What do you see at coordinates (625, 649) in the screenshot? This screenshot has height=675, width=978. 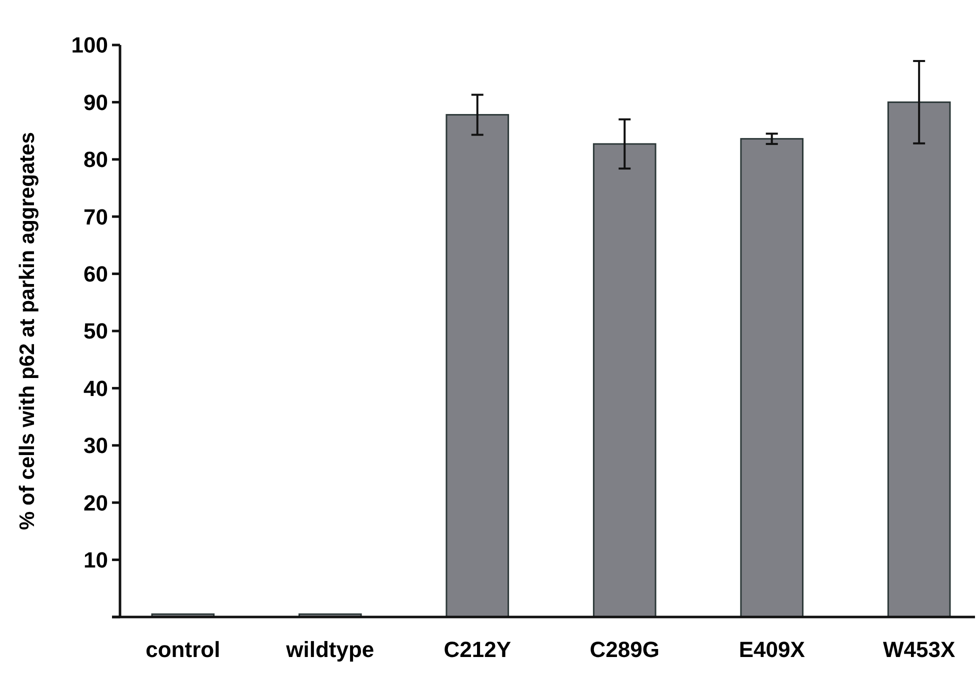 I see `x-tick-label: C289G` at bounding box center [625, 649].